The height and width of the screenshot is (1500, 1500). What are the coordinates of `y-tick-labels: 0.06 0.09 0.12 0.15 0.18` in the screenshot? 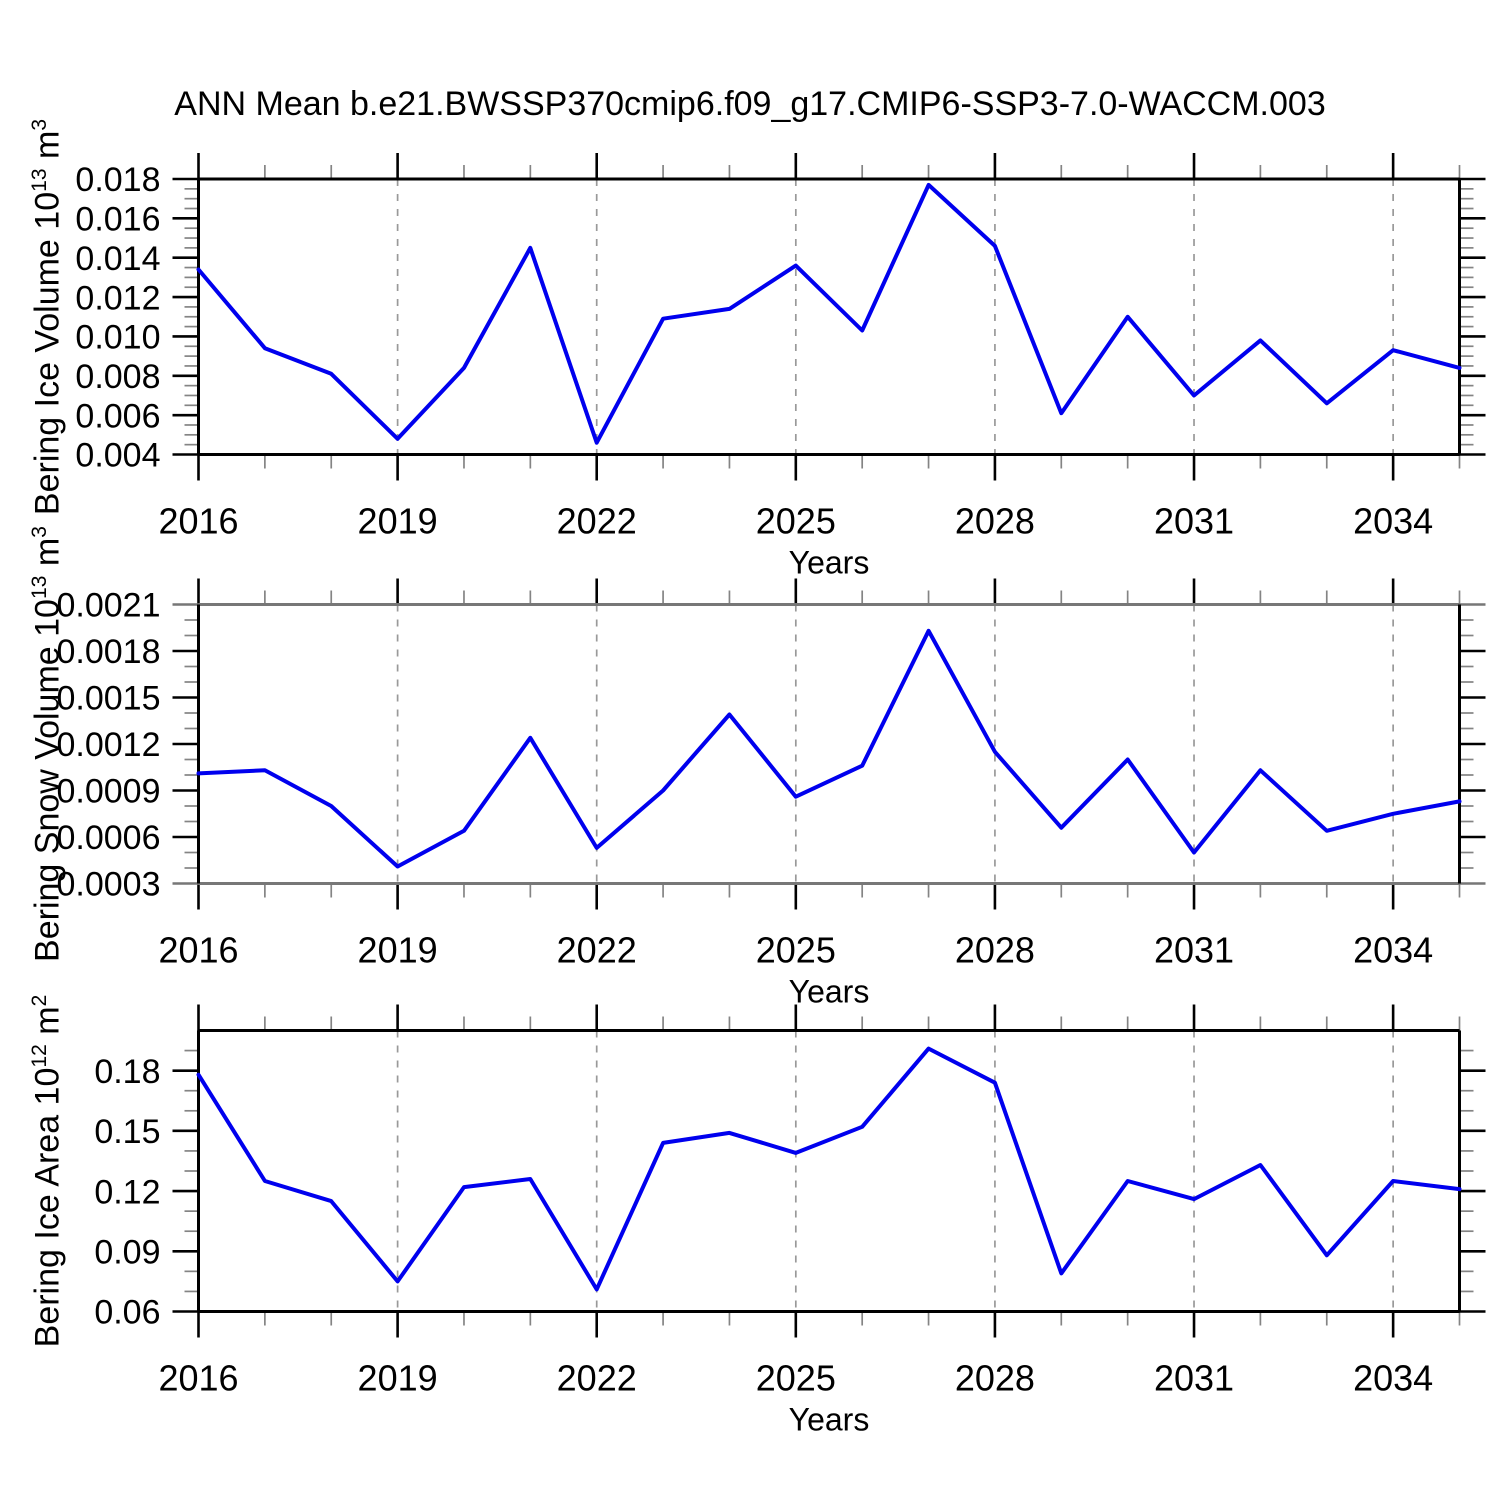 It's located at (127, 1192).